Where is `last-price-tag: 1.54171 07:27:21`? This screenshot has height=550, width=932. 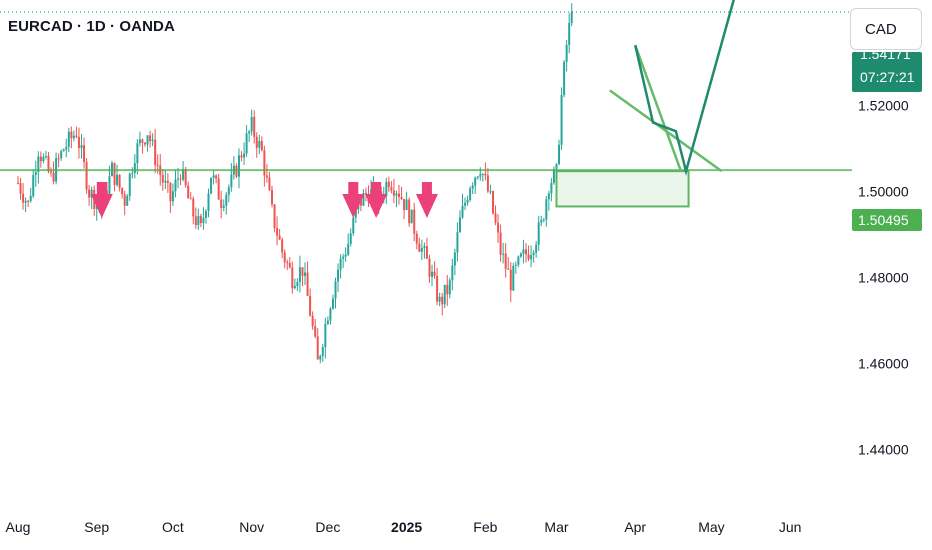 last-price-tag: 1.54171 07:27:21 is located at coordinates (887, 72).